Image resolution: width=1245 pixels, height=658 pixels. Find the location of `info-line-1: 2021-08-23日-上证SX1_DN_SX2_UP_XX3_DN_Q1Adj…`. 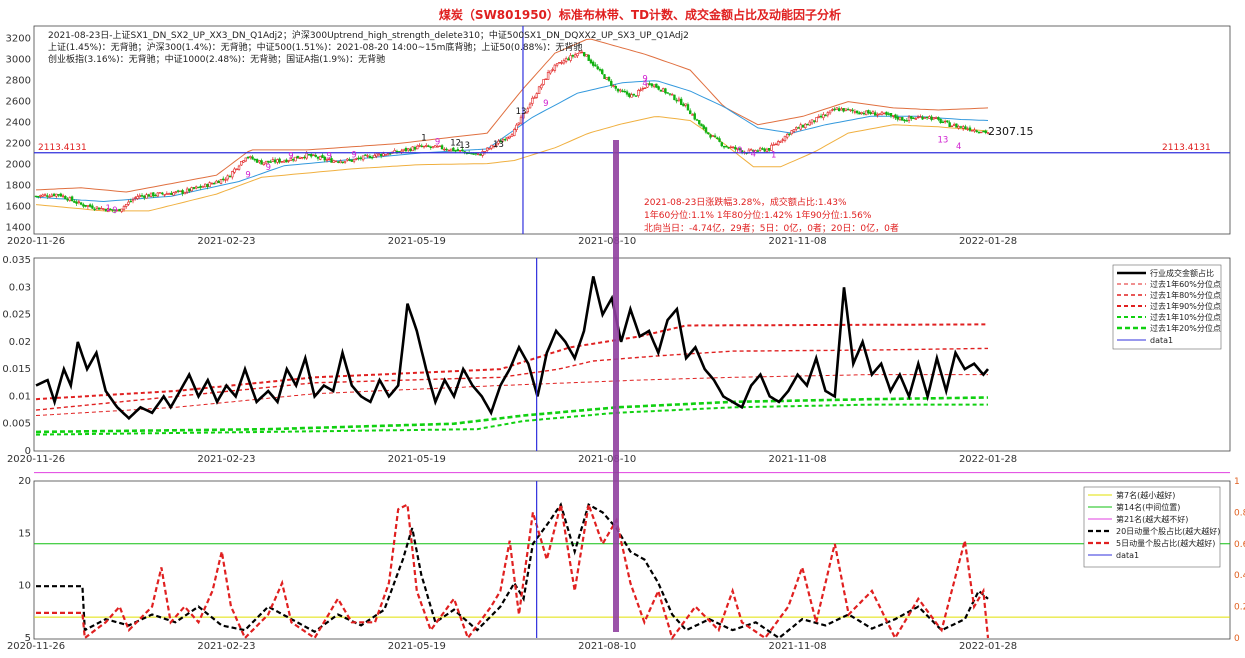

info-line-1: 2021-08-23日-上证SX1_DN_SX2_UP_XX3_DN_Q1Adj… is located at coordinates (368, 35).